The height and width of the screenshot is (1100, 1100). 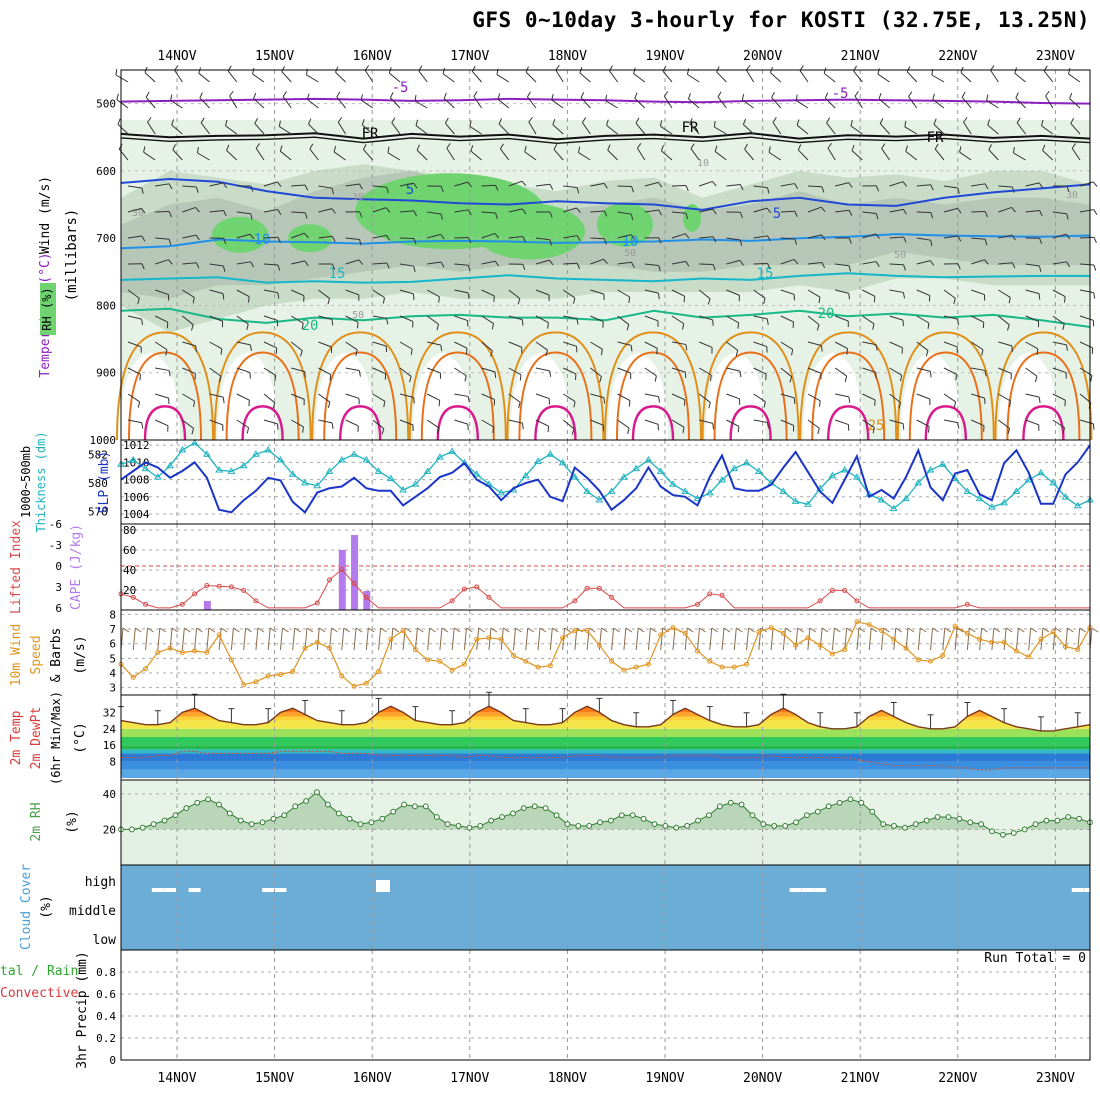 What do you see at coordinates (605, 847) in the screenshot?
I see `rh2m-area-lower` at bounding box center [605, 847].